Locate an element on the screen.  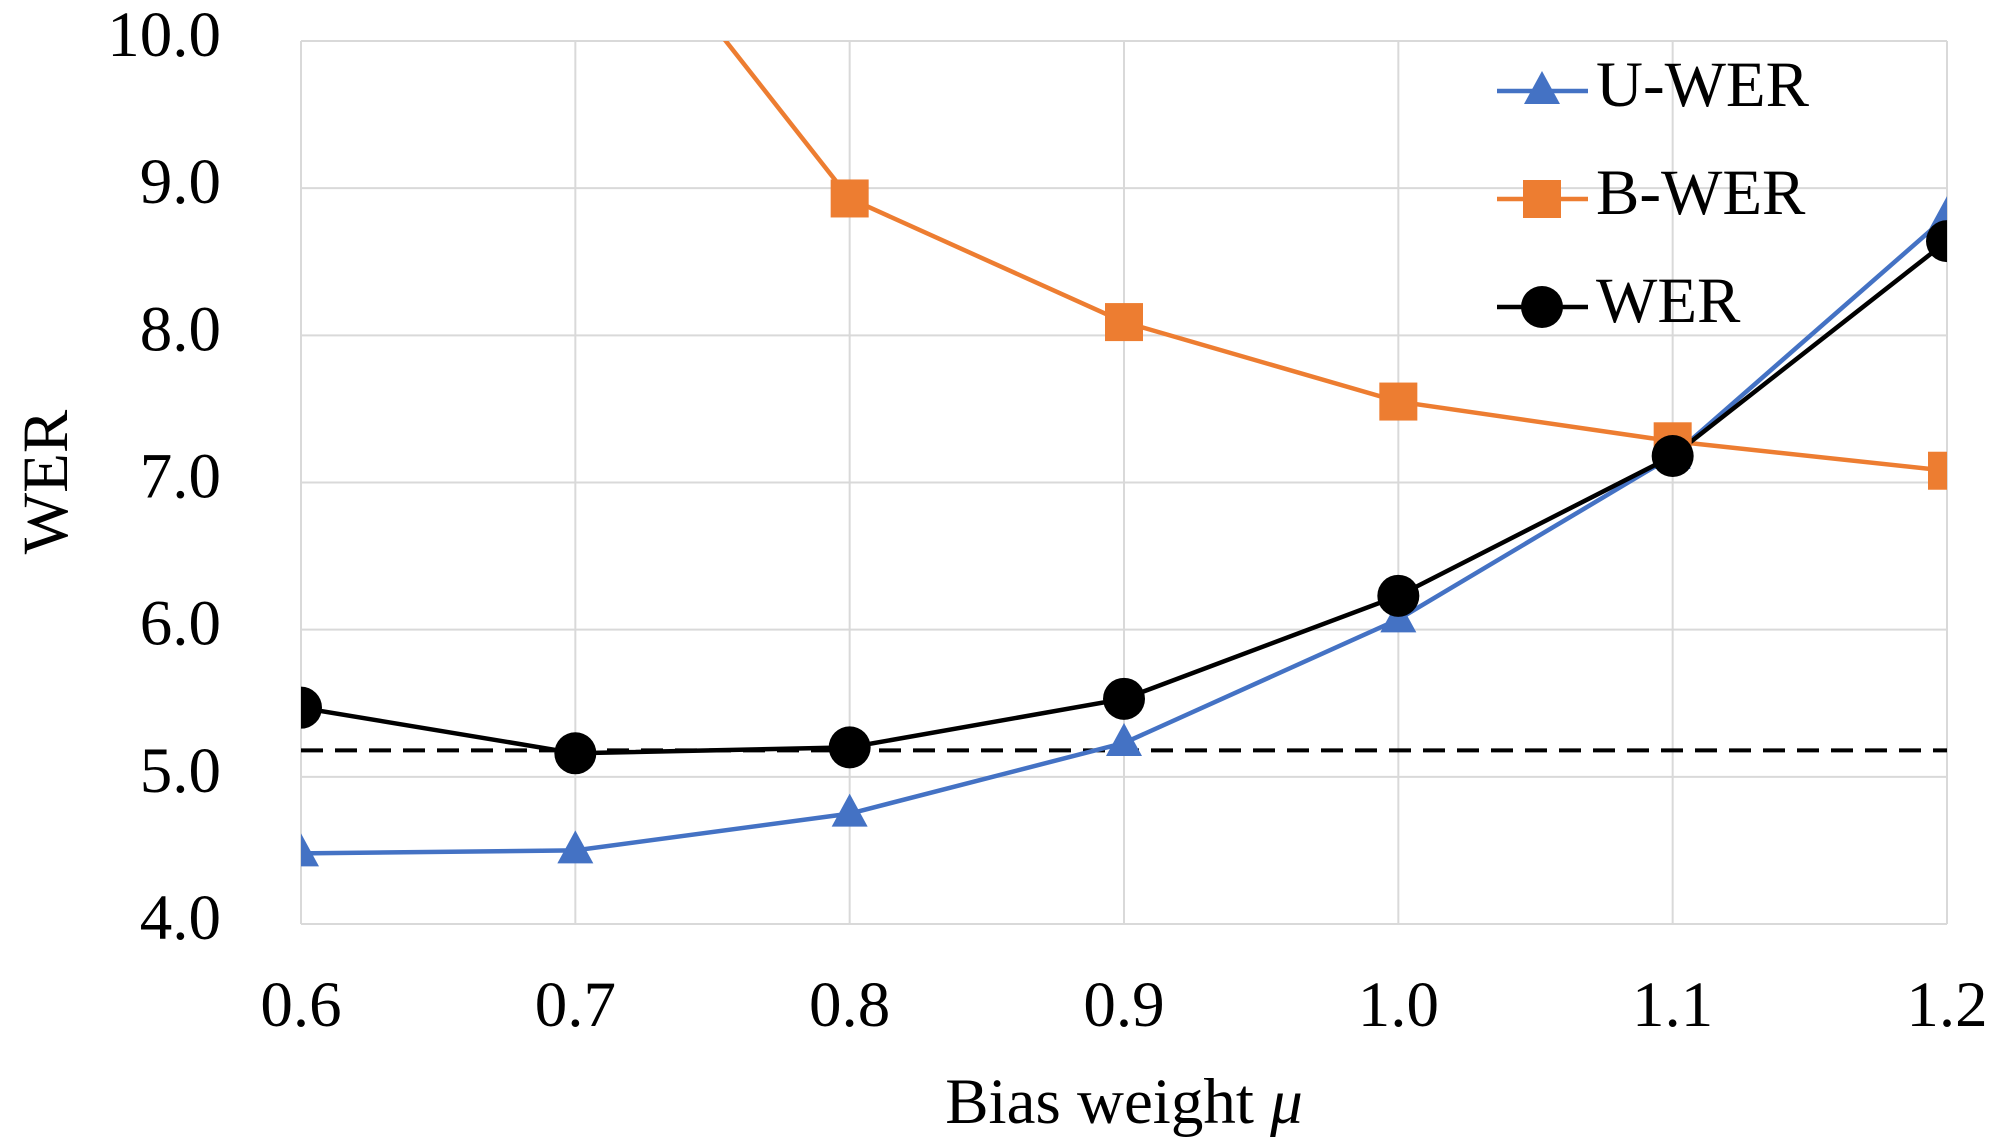
y-axis-label: WER is located at coordinates (46, 481).